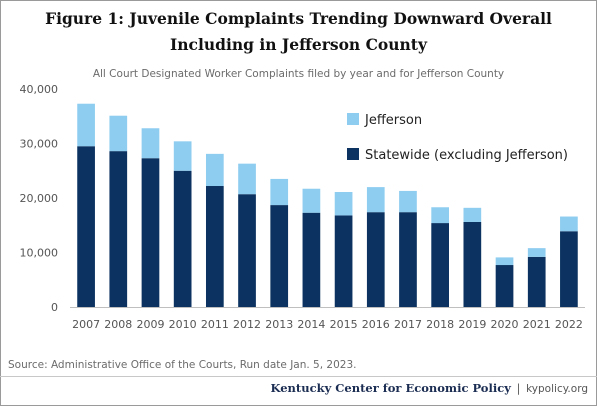  Describe the element at coordinates (375, 259) in the screenshot. I see `bar-statewide-2016` at that location.